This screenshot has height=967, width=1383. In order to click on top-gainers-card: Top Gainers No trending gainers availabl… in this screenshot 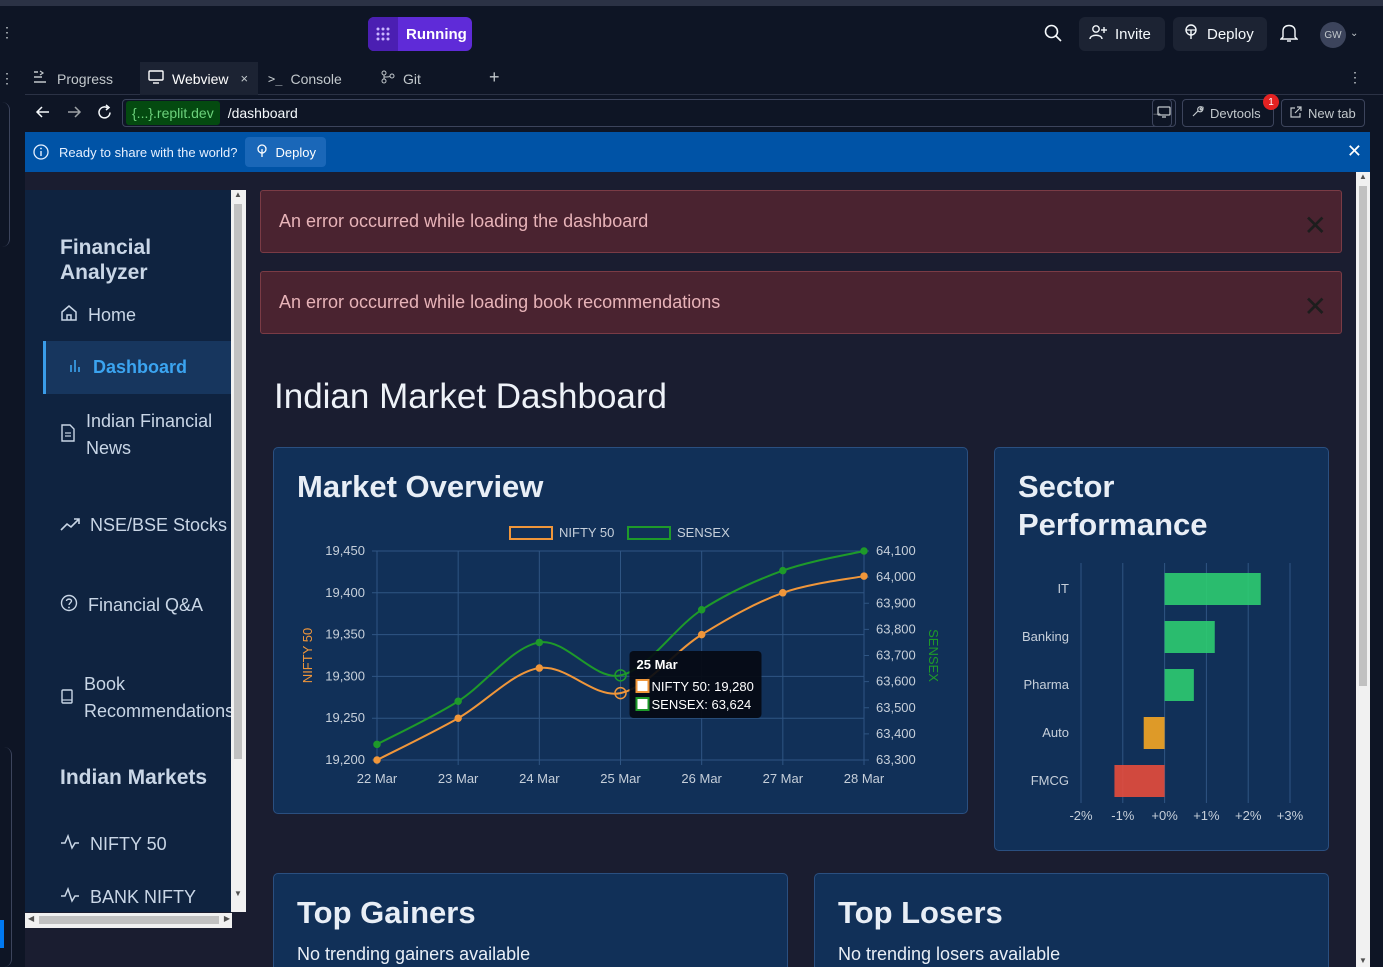, I will do `click(530, 920)`.